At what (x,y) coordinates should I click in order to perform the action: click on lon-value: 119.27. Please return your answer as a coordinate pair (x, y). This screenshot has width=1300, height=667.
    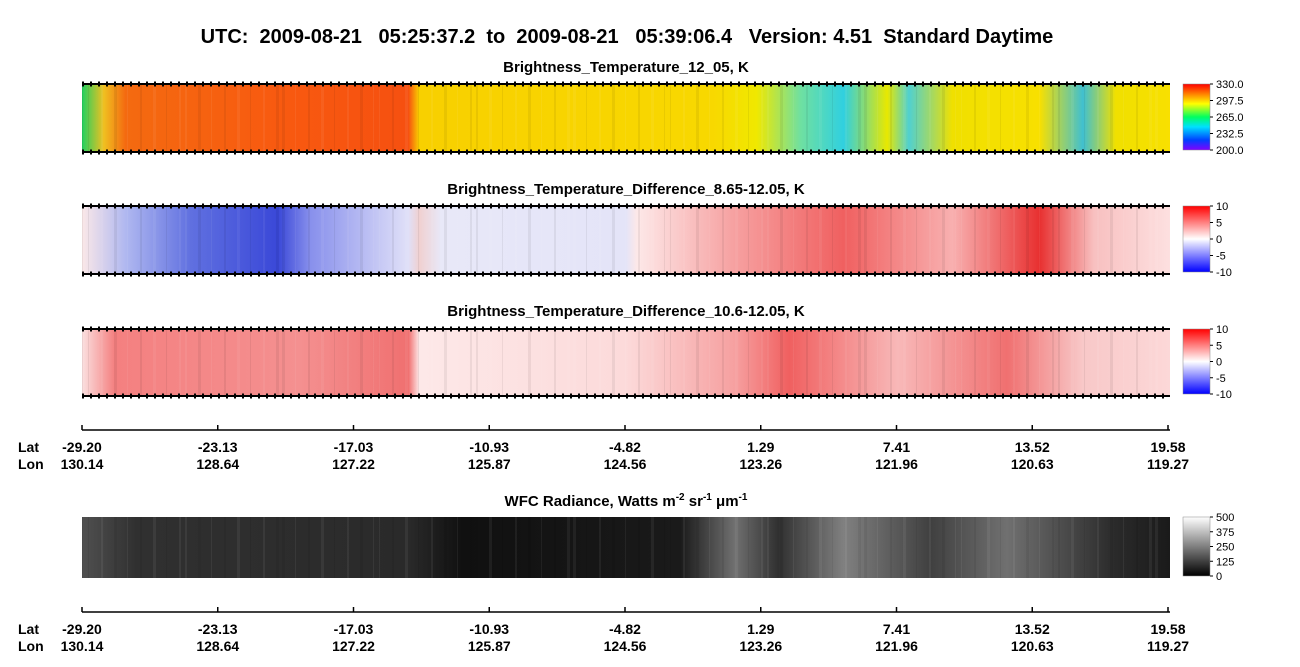
    Looking at the image, I should click on (1168, 646).